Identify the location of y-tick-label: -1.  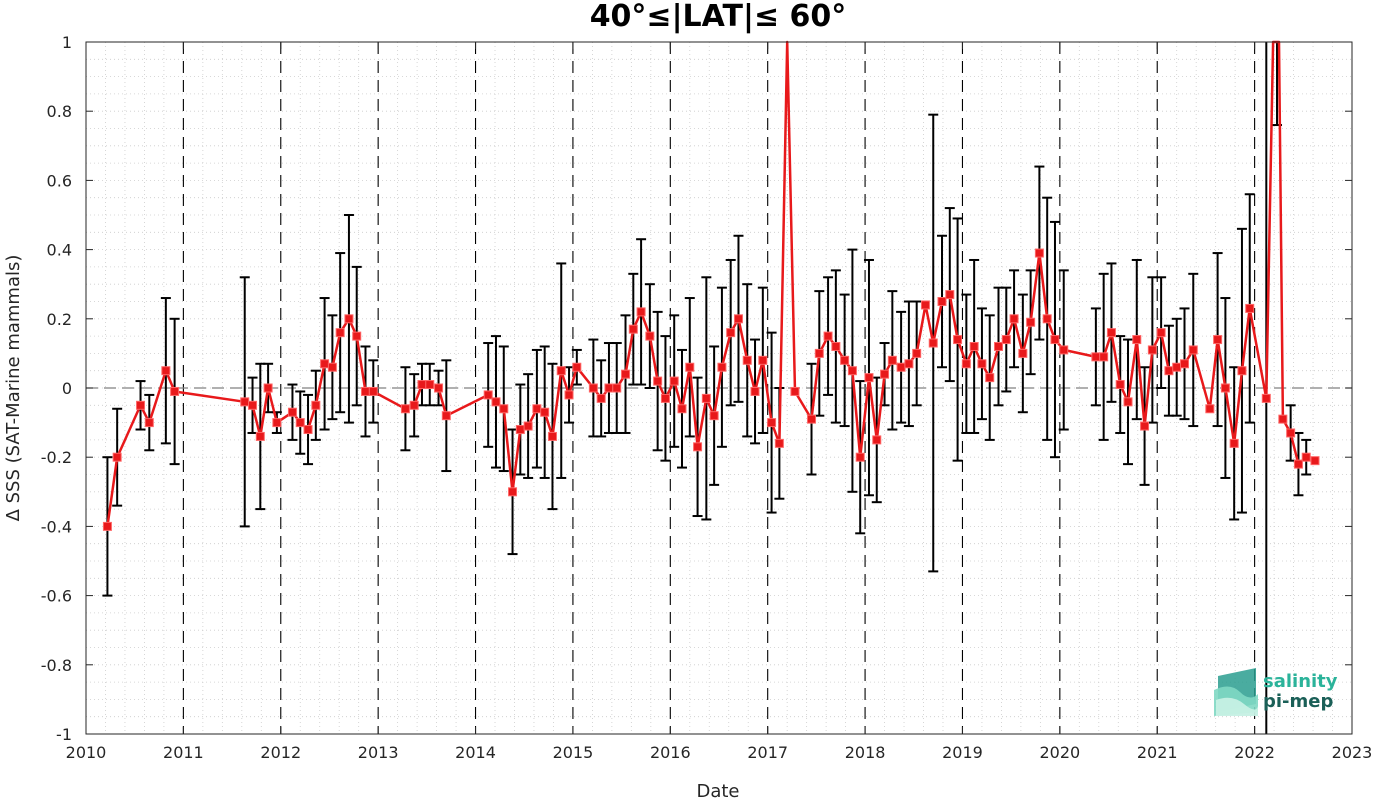
(64, 734).